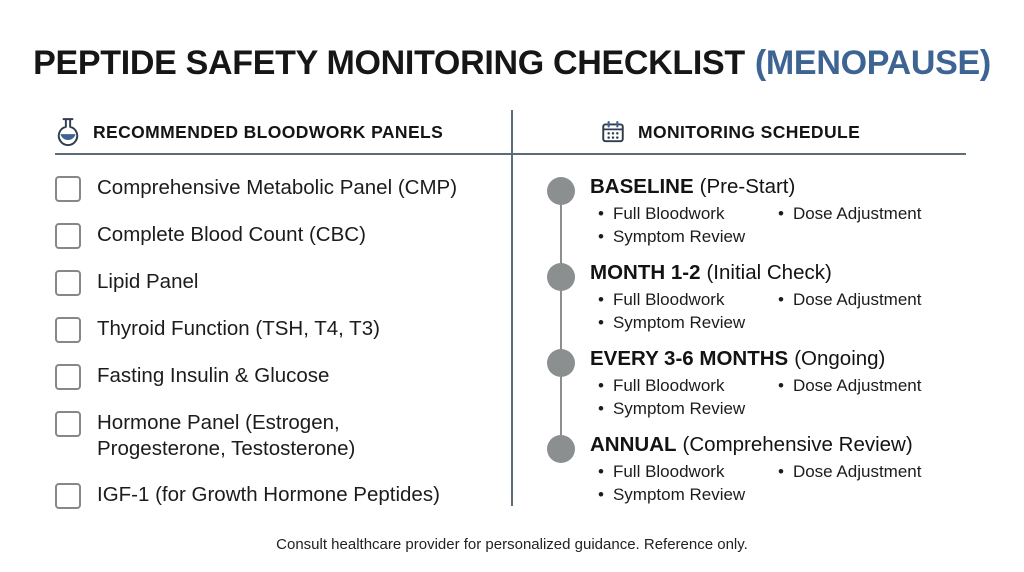 Image resolution: width=1024 pixels, height=572 pixels. Describe the element at coordinates (872, 63) in the screenshot. I see `page-title-highlight: (MENOPAUSE)` at that location.